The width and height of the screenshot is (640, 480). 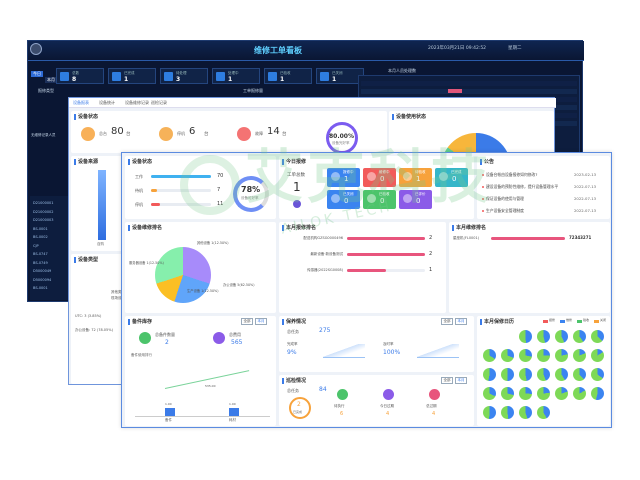 I want to click on card-title: 设备状态, so click(x=142, y=162).